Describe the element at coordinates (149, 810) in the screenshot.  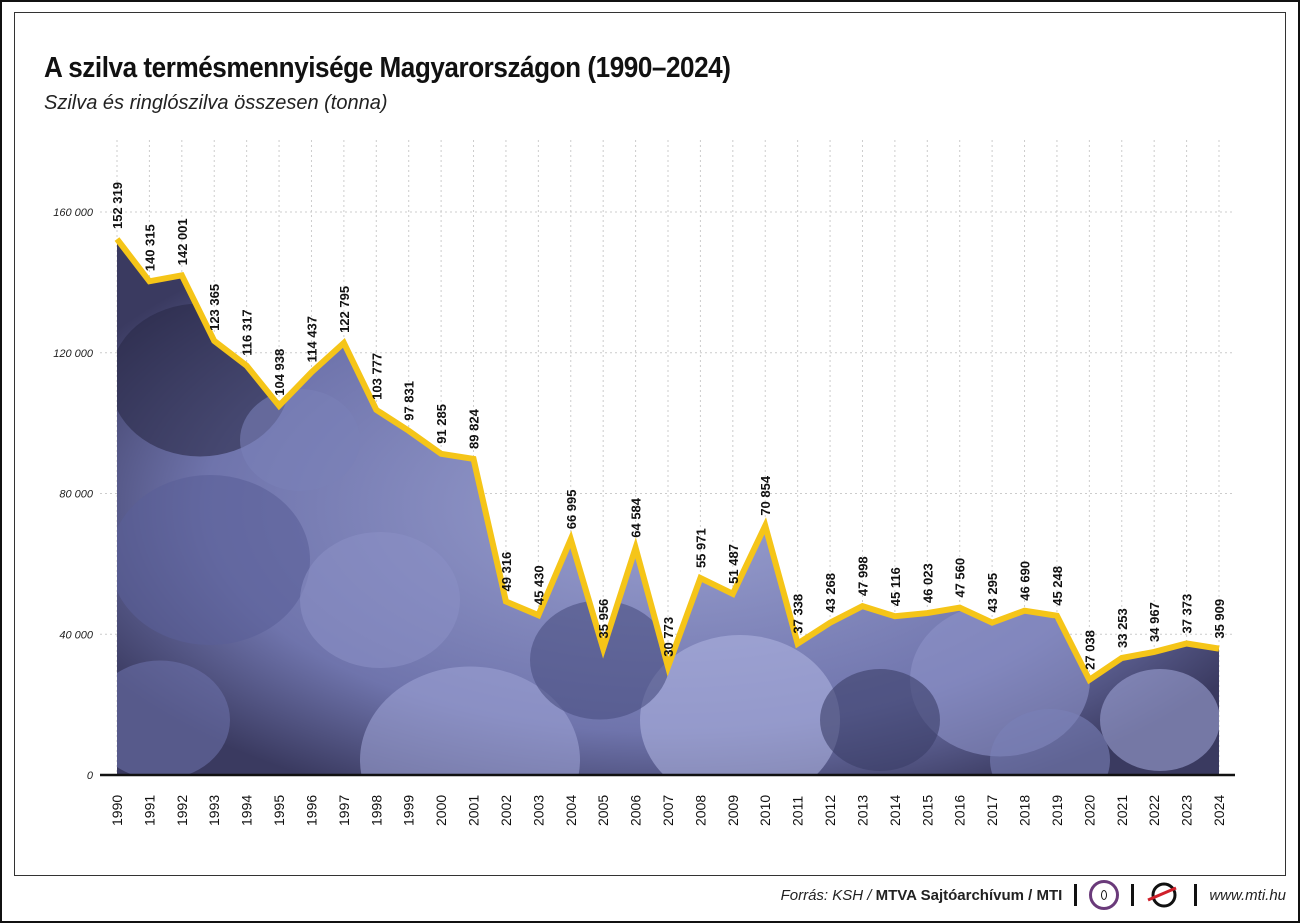
I see `x-tick-label: 1991` at that location.